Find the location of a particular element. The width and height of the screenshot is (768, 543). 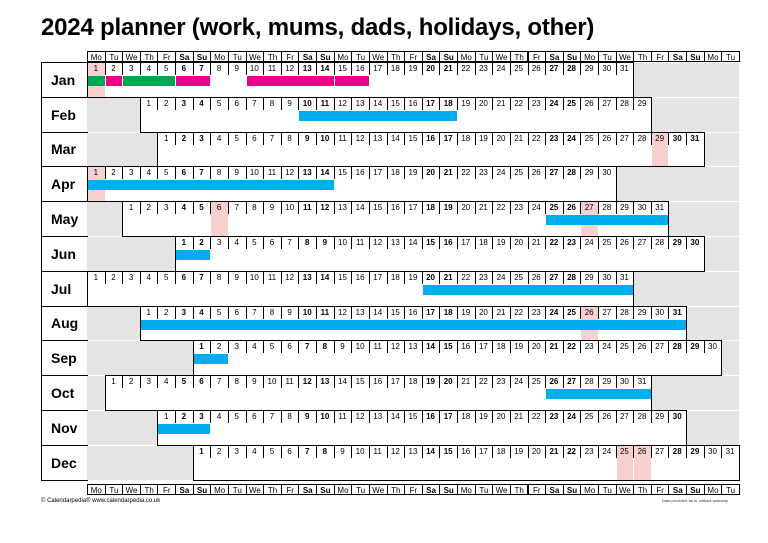

day-number: 3 is located at coordinates (201, 138).